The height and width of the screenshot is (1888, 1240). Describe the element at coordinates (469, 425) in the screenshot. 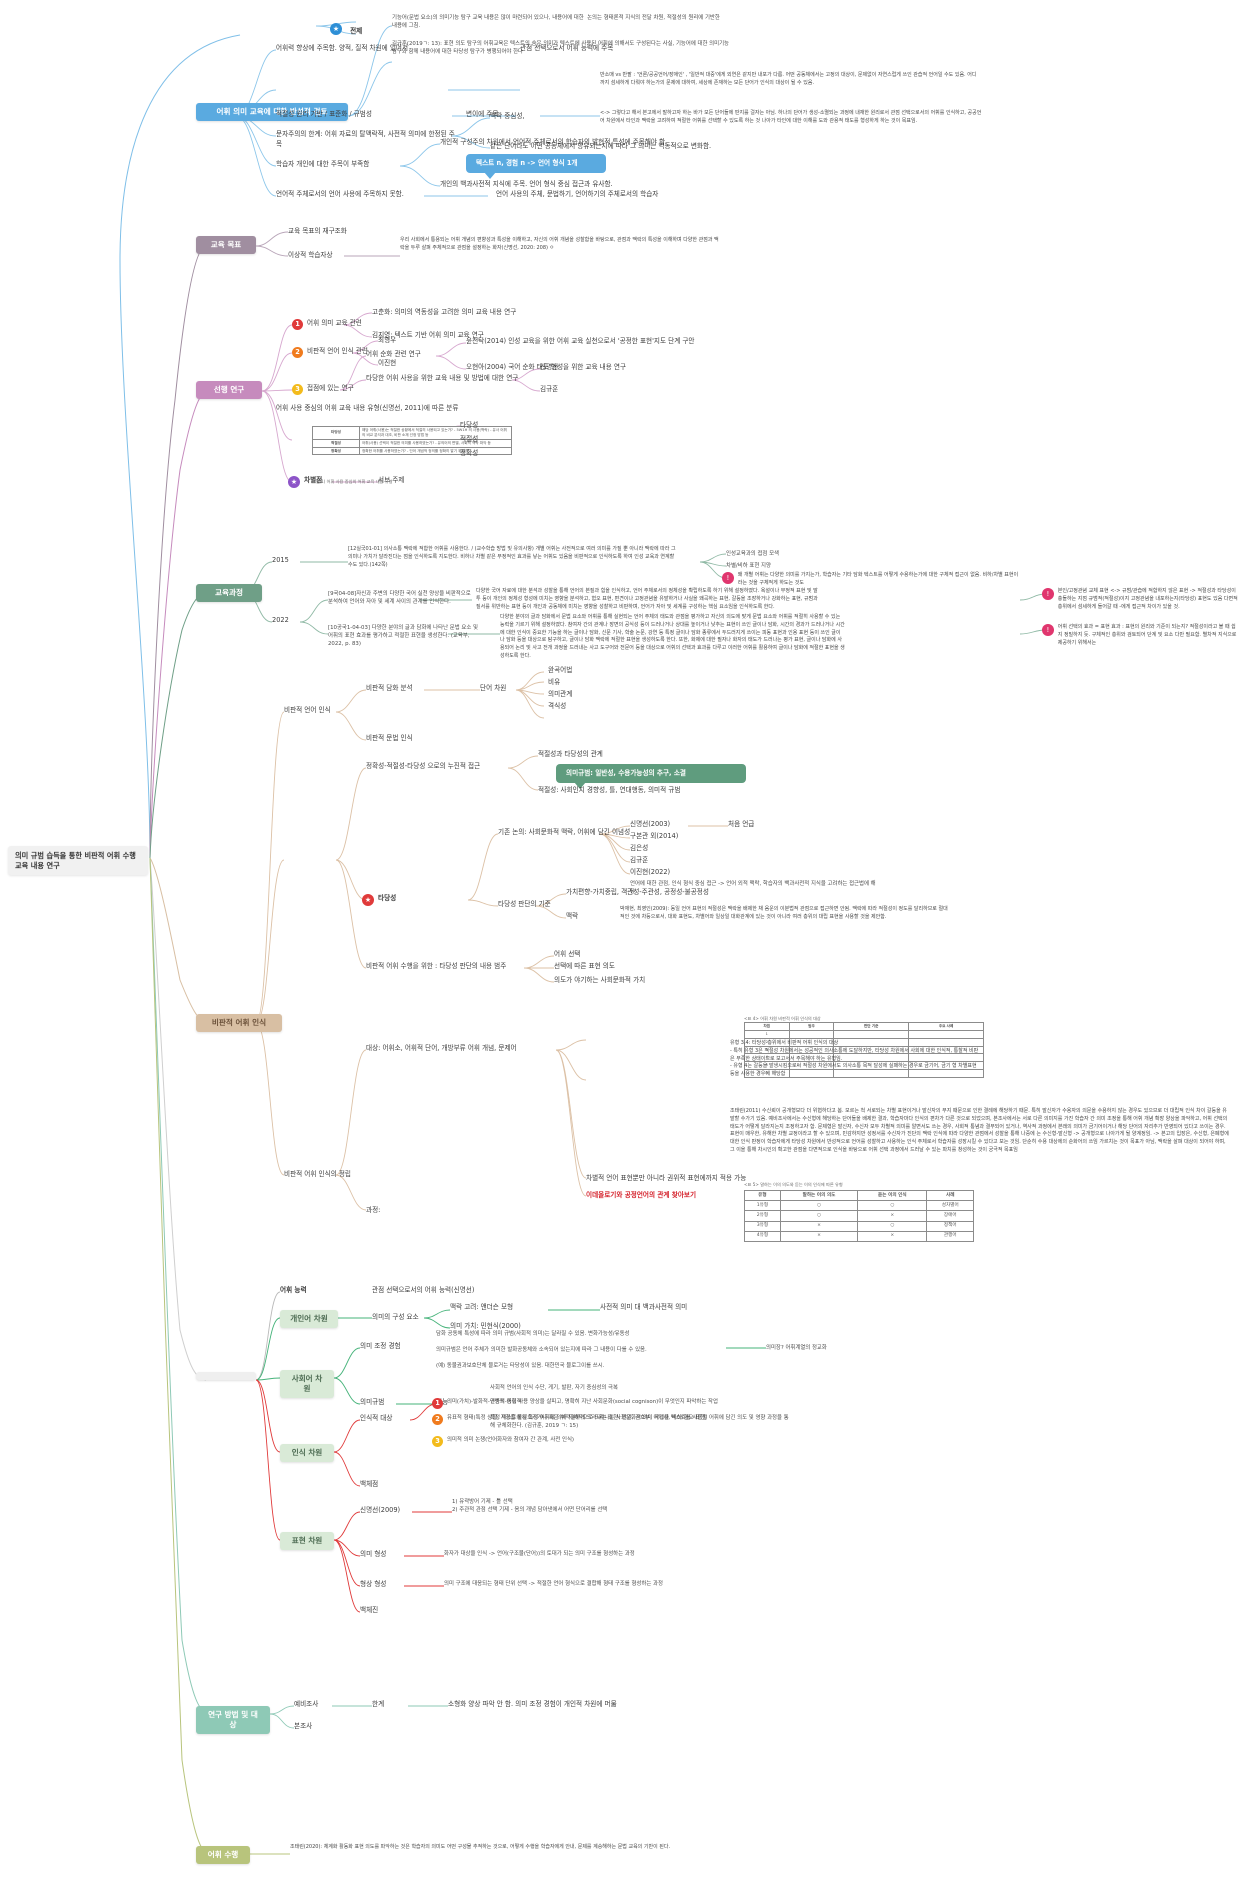

I see `prior-right-item-0: 타당성` at that location.